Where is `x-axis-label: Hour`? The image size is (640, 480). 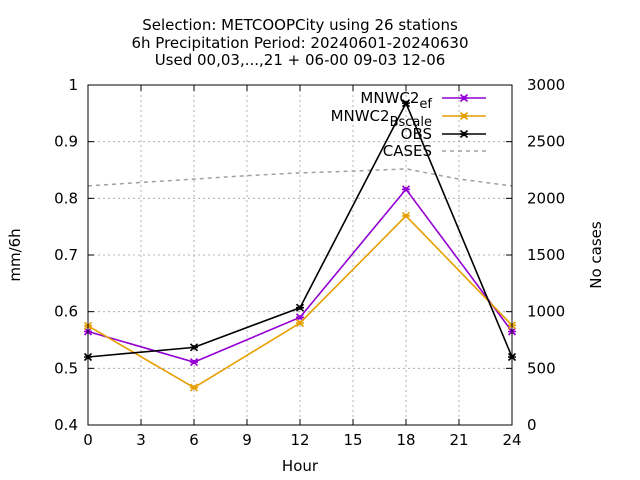
x-axis-label: Hour is located at coordinates (300, 466).